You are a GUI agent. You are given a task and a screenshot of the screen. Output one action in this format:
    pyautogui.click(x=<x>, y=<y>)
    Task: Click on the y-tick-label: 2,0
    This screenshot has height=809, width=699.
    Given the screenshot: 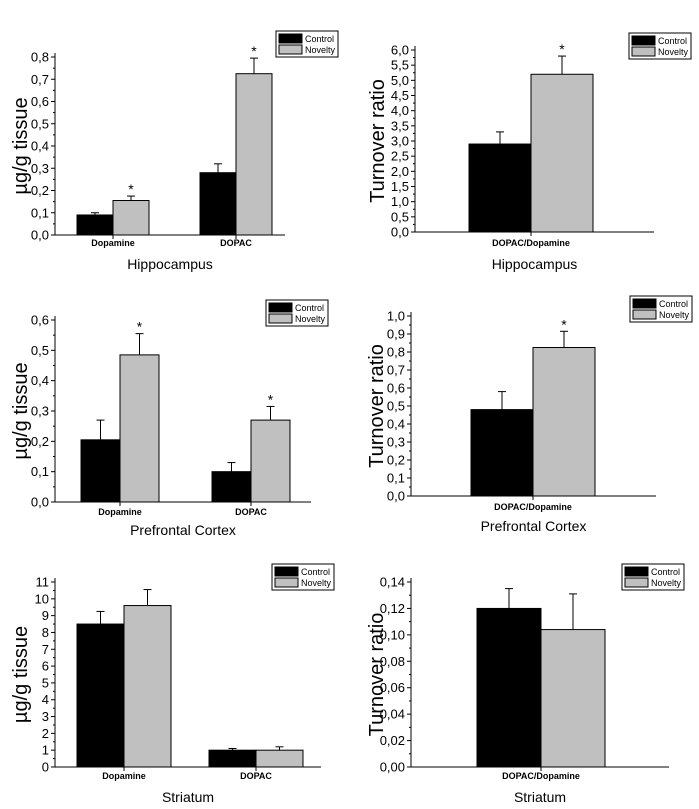 What is the action you would take?
    pyautogui.click(x=400, y=171)
    